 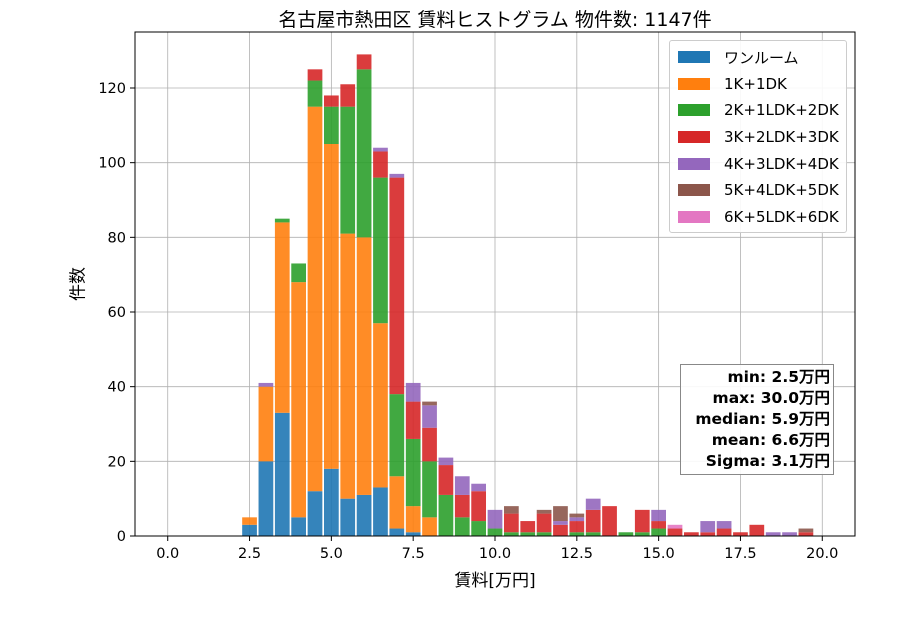 What do you see at coordinates (577, 554) in the screenshot?
I see `x-tick-label: 12.5` at bounding box center [577, 554].